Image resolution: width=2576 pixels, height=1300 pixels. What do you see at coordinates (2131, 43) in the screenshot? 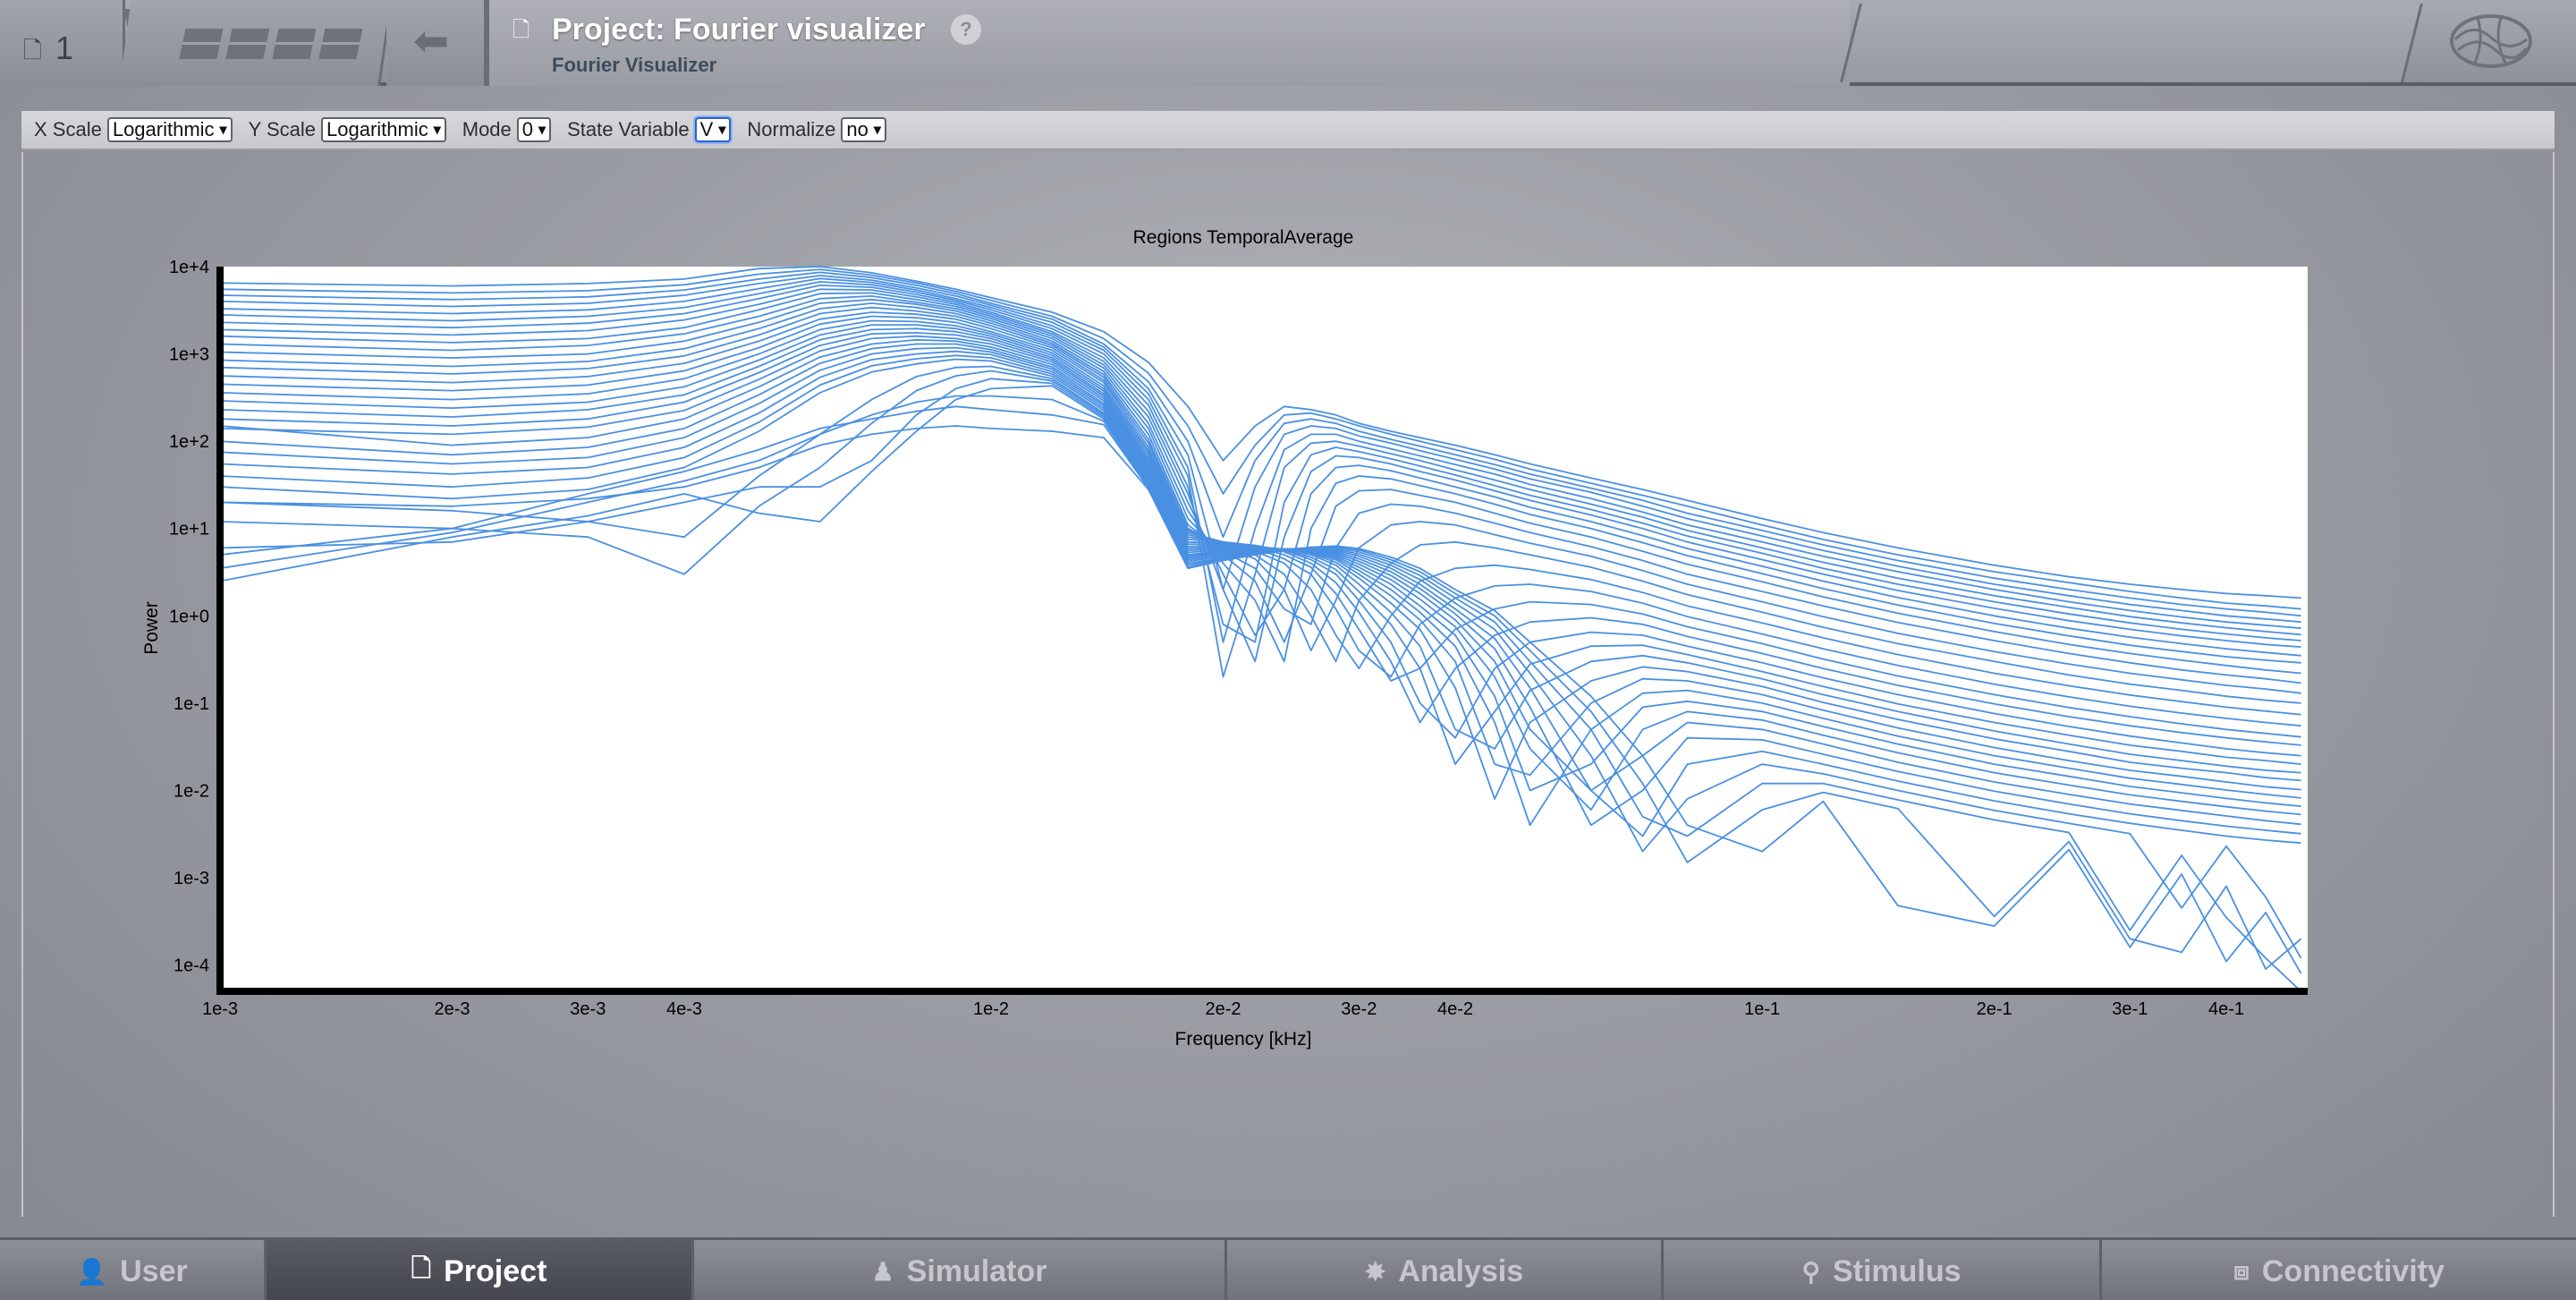
I see `header-right-panel` at bounding box center [2131, 43].